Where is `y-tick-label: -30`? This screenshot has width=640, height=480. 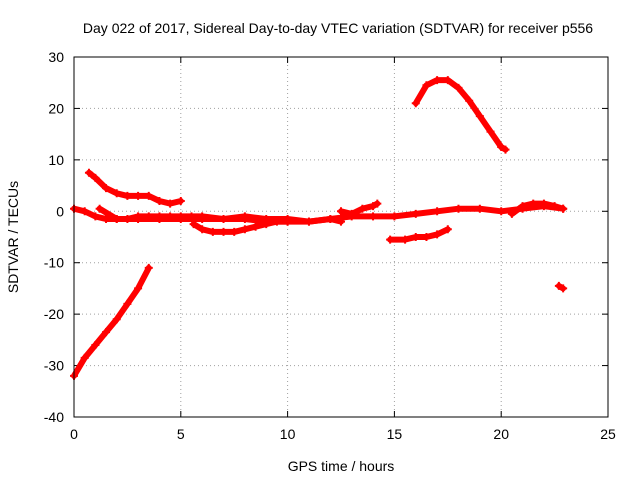
y-tick-label: -30 is located at coordinates (54, 366).